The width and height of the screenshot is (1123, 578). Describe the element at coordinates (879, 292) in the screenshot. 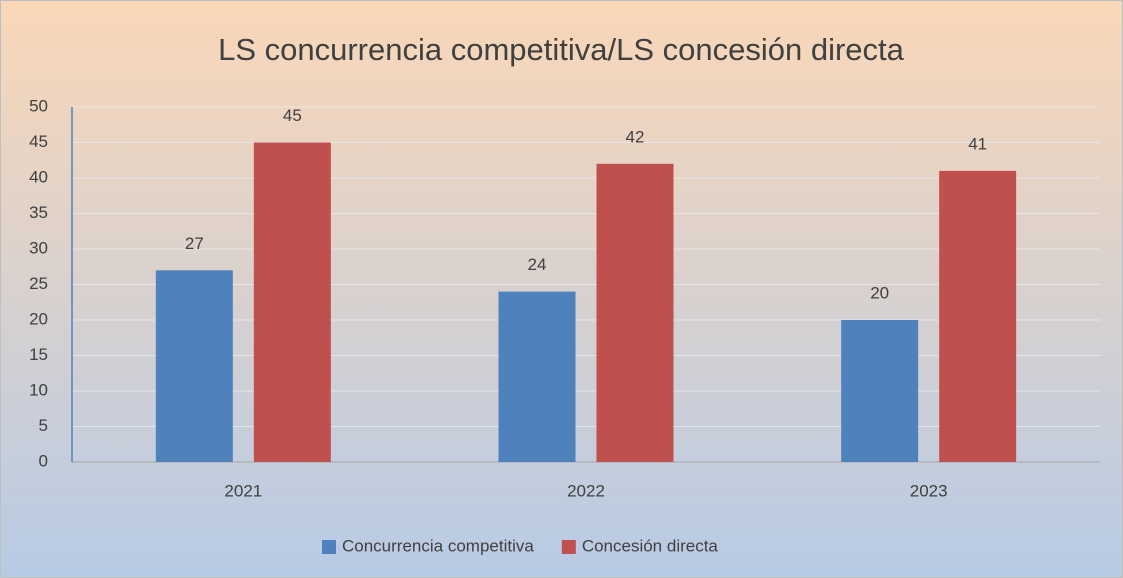

I see `data-label: 20` at that location.